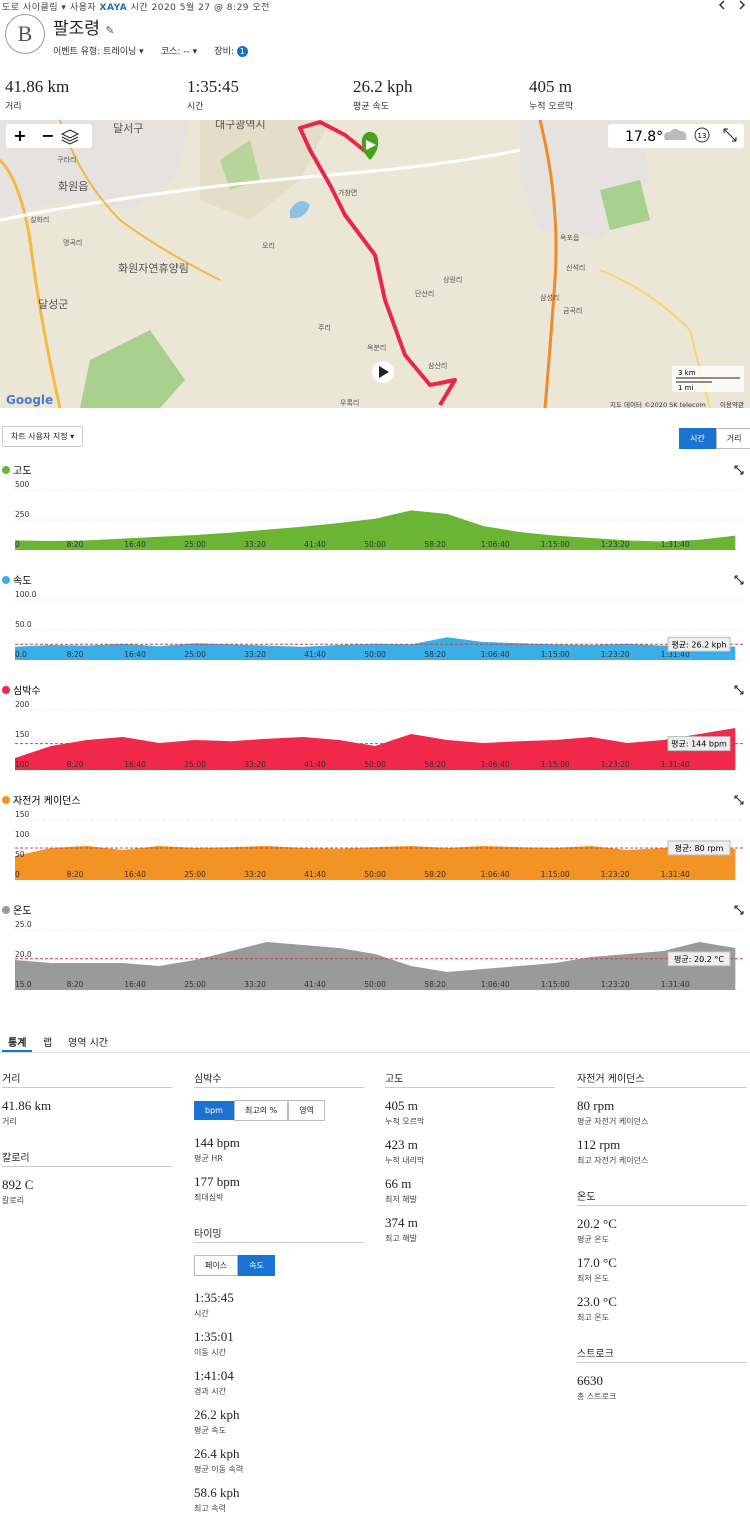  Describe the element at coordinates (53, 304) in the screenshot. I see `place-label: 달성군` at that location.